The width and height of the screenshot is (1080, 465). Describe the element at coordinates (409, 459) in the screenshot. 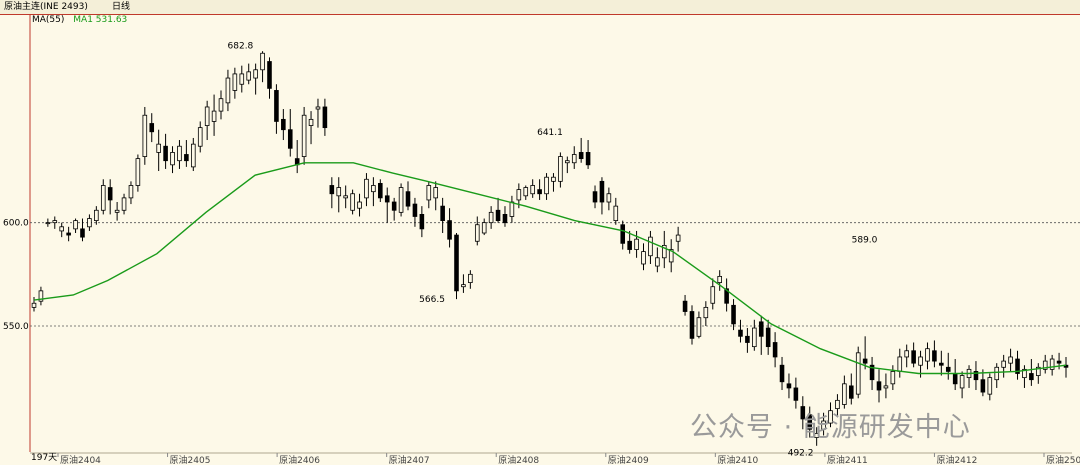

I see `x-tick-label: 原油2407` at that location.